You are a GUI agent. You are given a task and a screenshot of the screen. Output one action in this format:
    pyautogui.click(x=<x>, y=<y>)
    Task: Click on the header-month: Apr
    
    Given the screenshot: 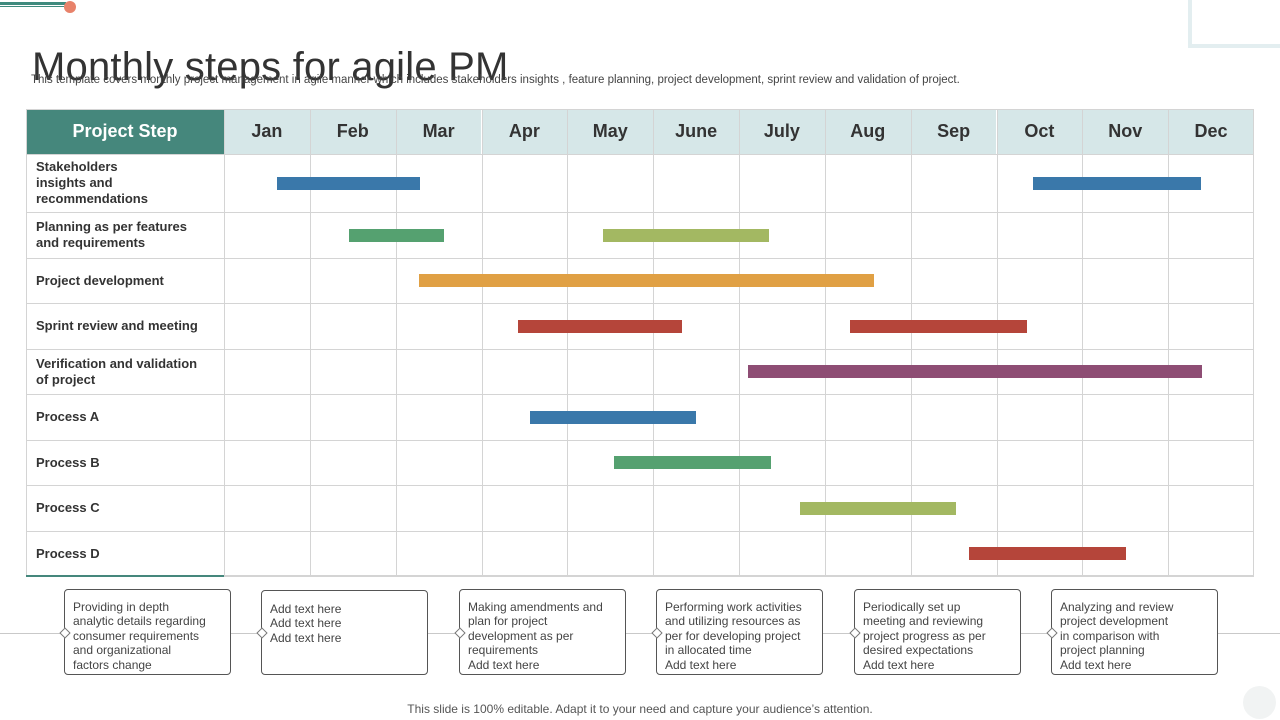 What is the action you would take?
    pyautogui.click(x=524, y=131)
    